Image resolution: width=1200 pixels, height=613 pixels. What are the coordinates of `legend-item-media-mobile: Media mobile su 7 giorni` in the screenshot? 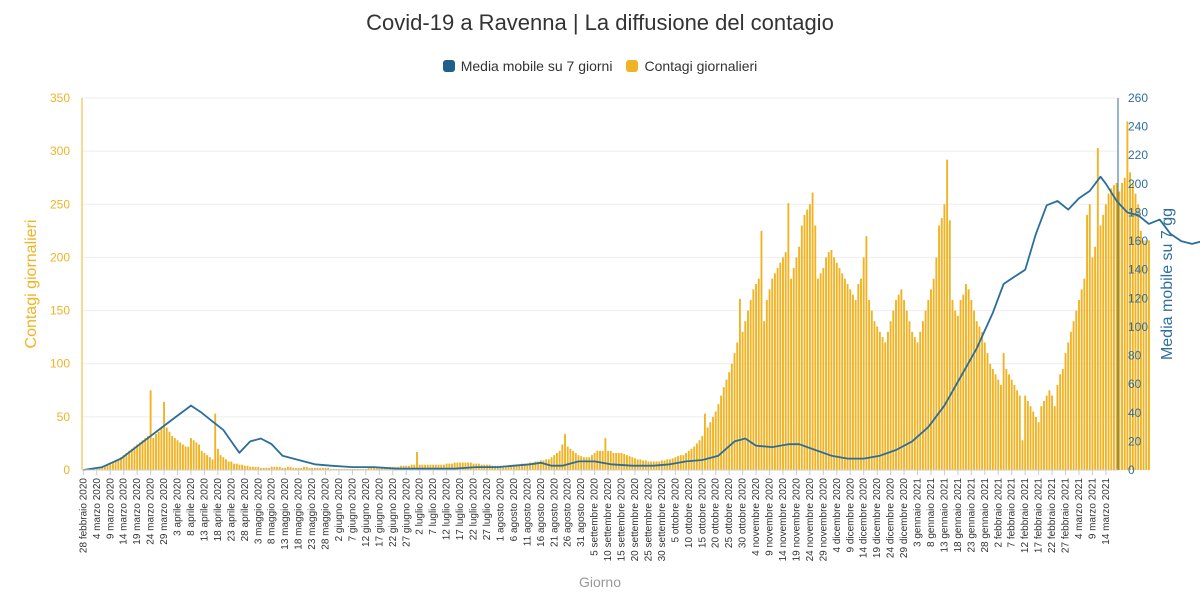 It's located at (527, 66).